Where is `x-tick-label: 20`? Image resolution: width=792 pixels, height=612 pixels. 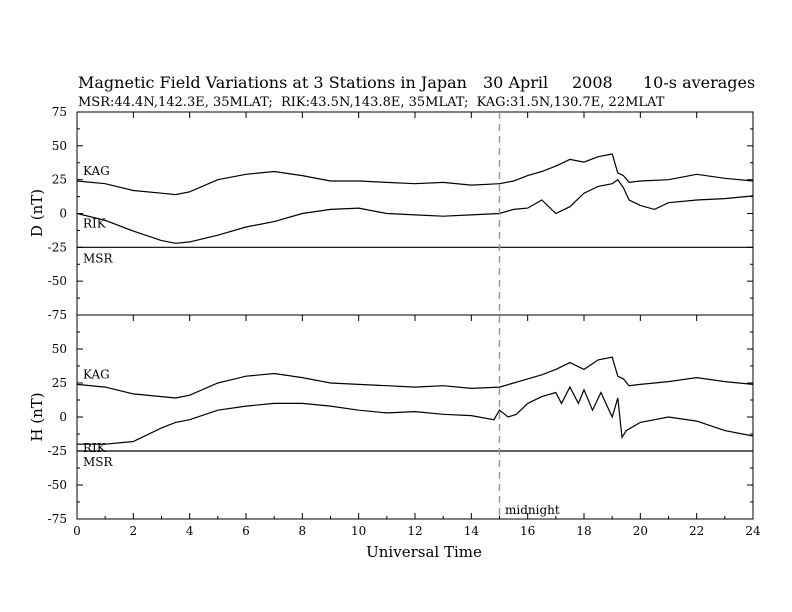 x-tick-label: 20 is located at coordinates (640, 531).